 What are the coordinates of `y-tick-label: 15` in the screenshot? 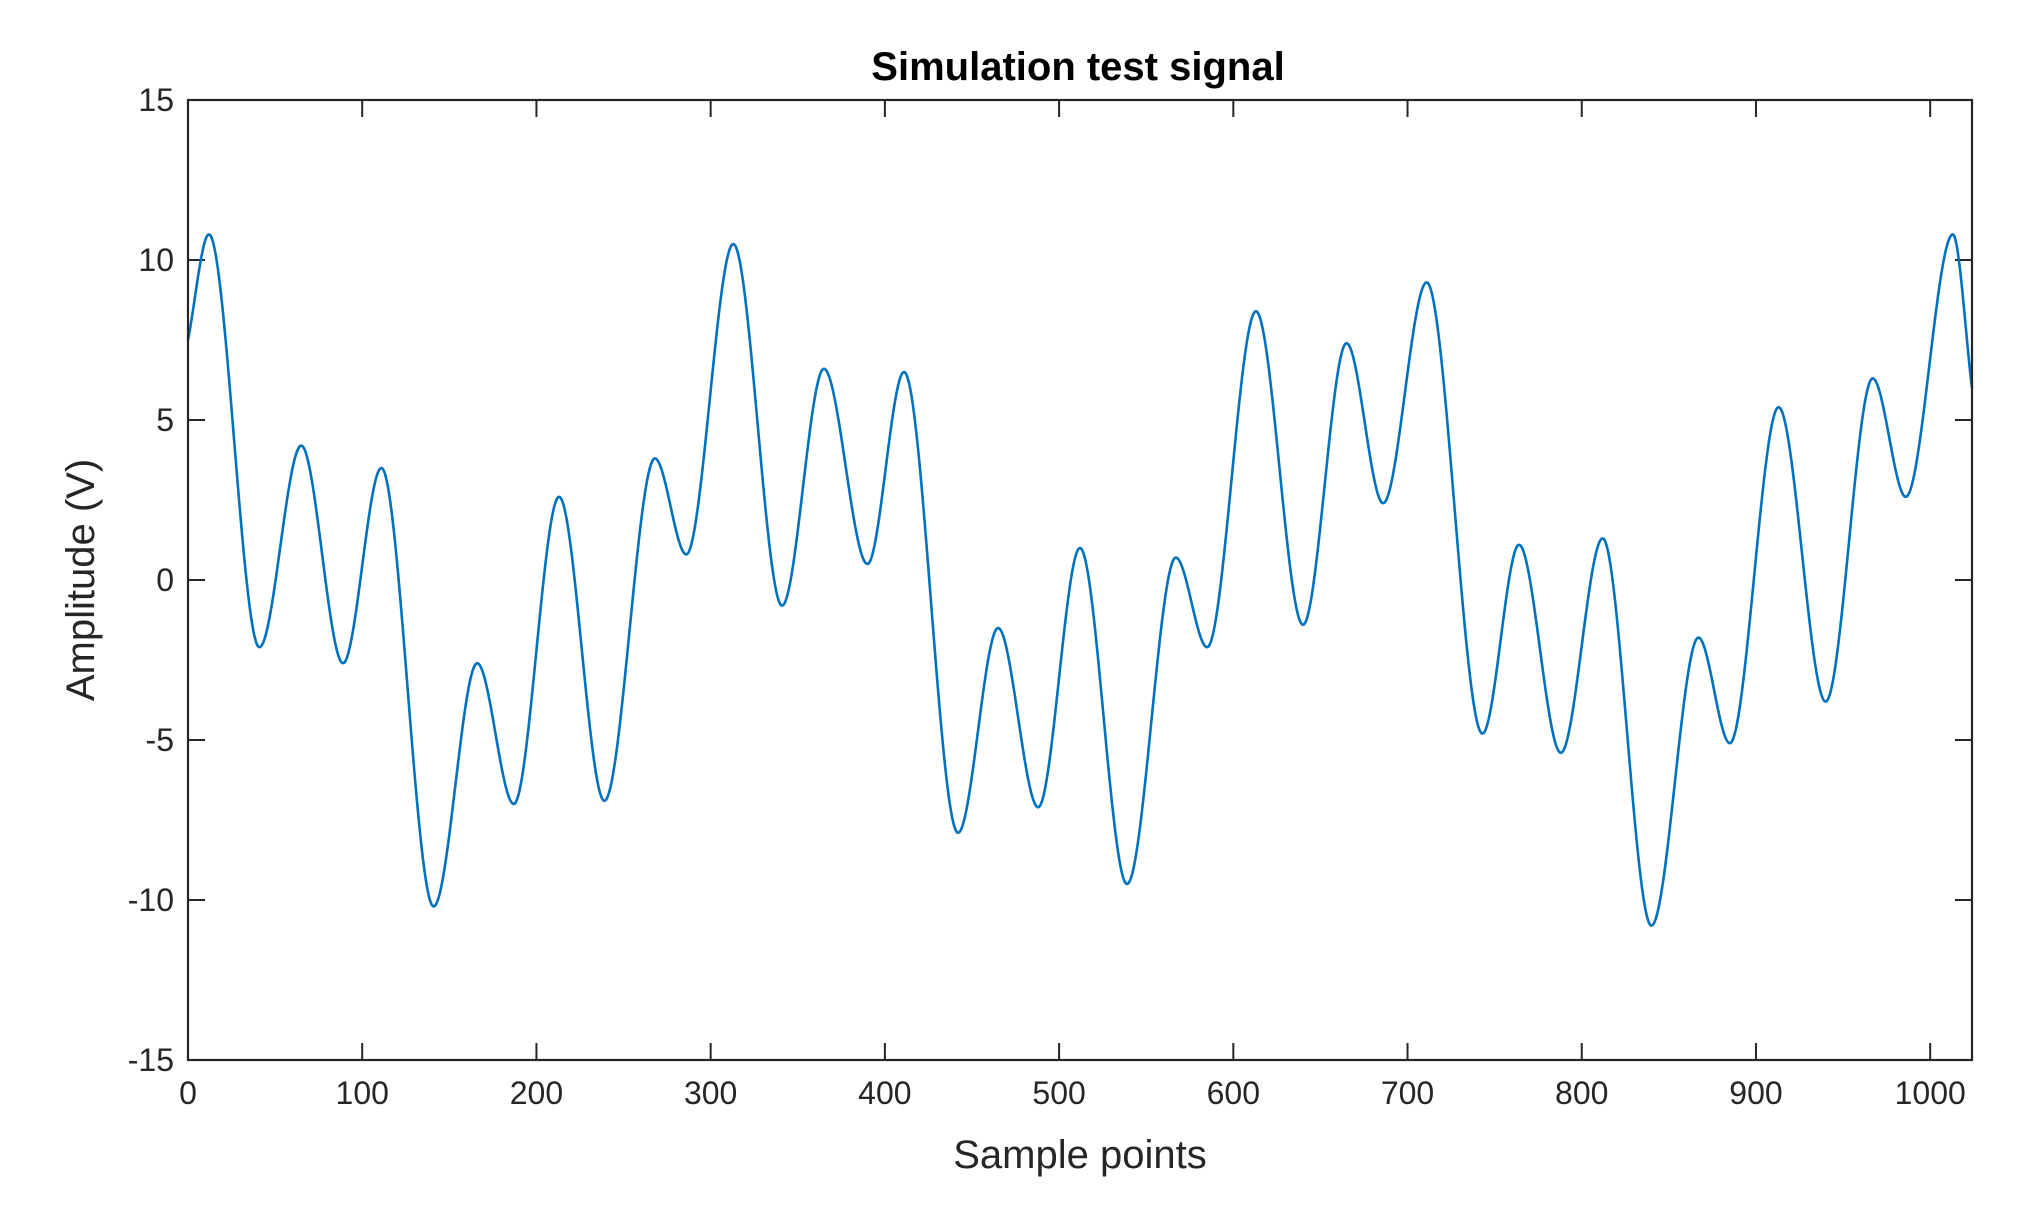 It's located at (156, 100).